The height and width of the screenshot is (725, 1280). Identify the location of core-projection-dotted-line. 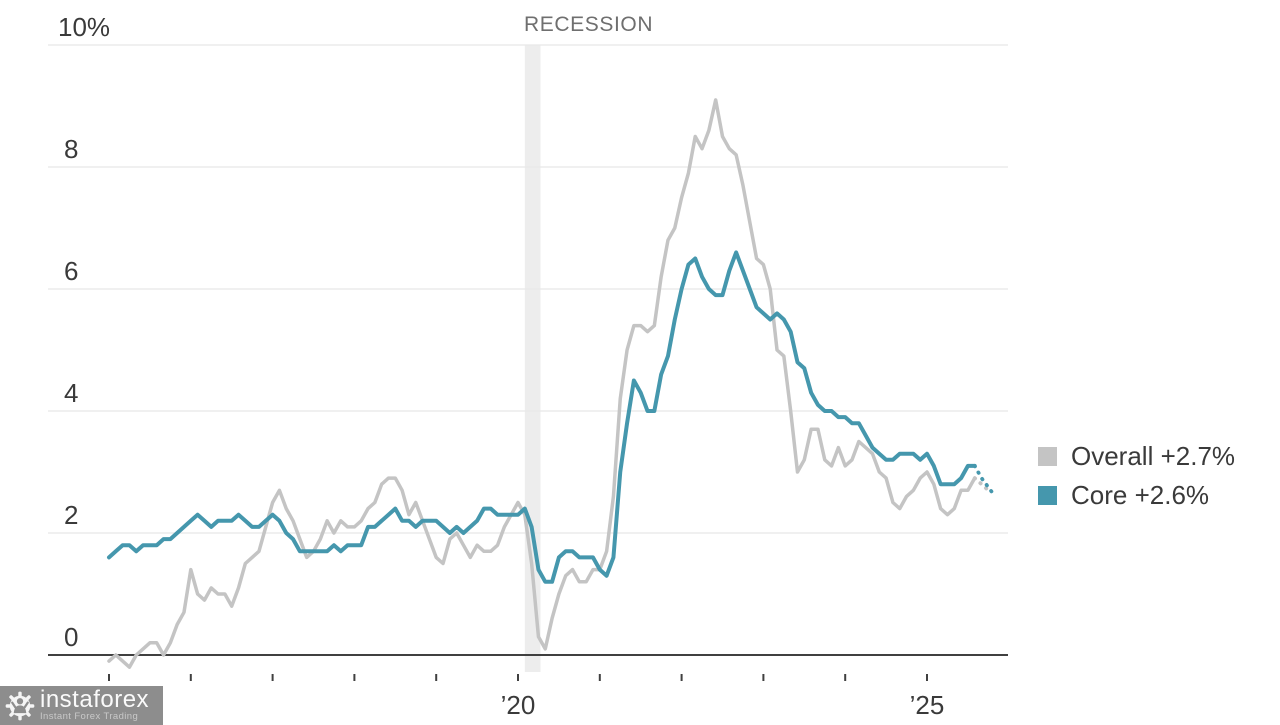
(985, 481).